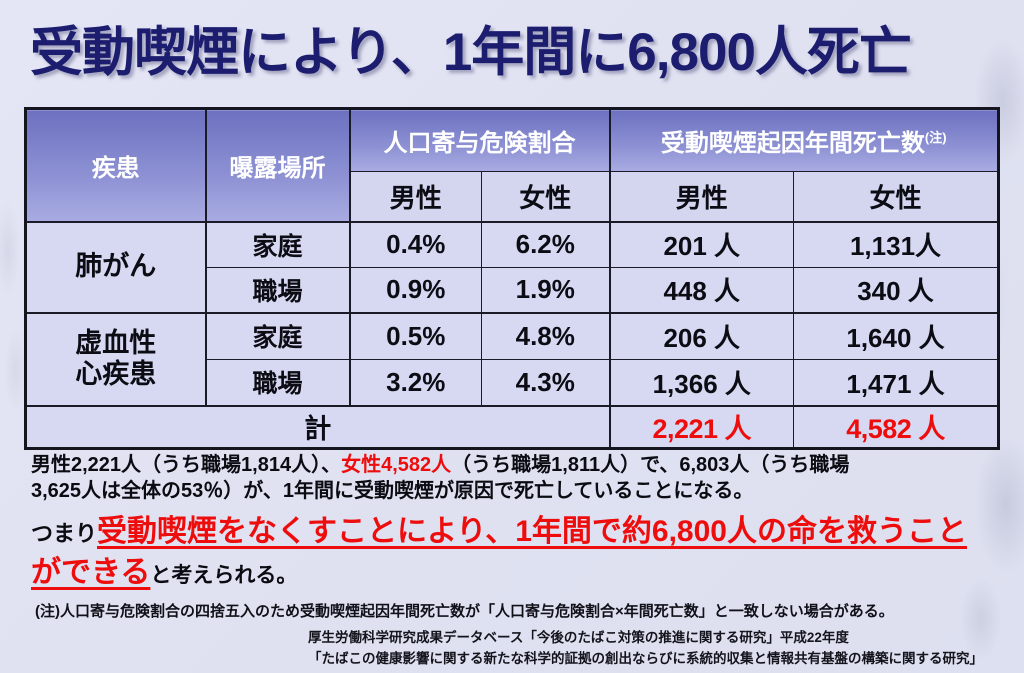  I want to click on cell-paf-male: 0.9%, so click(415, 290).